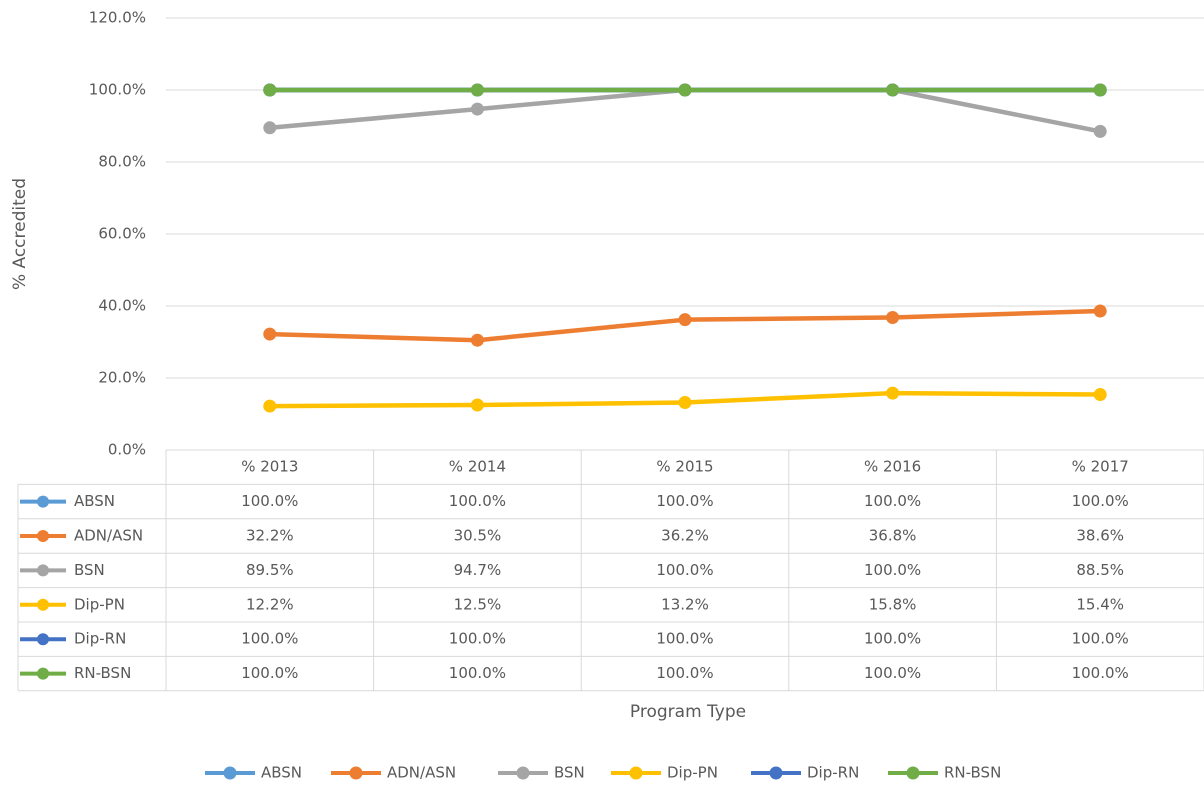  Describe the element at coordinates (99, 604) in the screenshot. I see `table-row-label: Dip-PN` at that location.